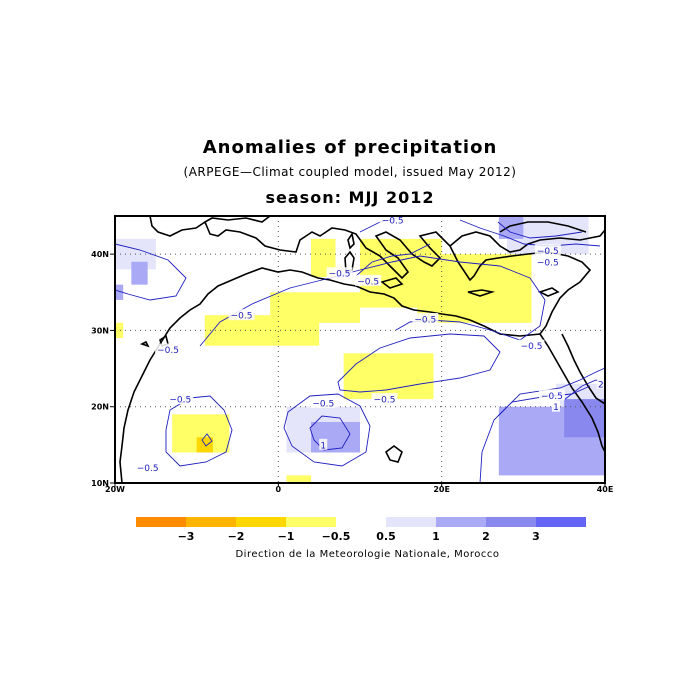  I want to click on island-crete, so click(481, 293).